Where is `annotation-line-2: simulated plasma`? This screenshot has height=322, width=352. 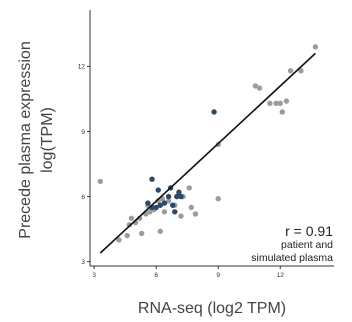
annotation-line-2: simulated plasma is located at coordinates (292, 258).